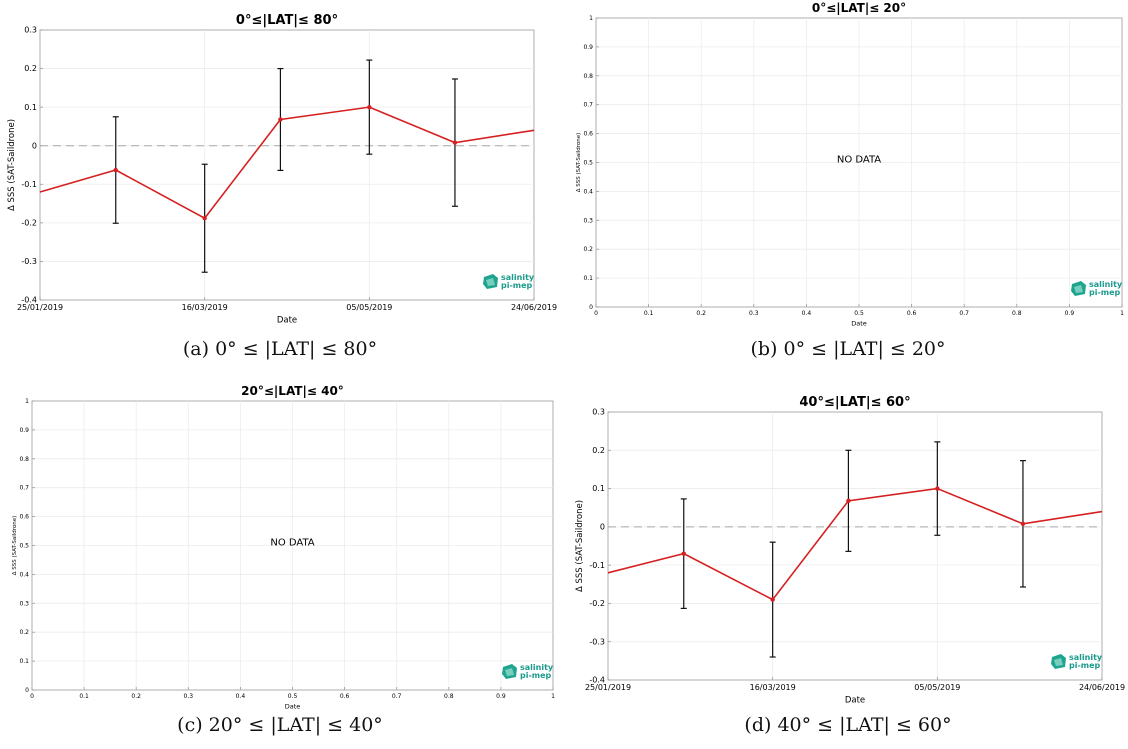  Describe the element at coordinates (292, 391) in the screenshot. I see `chart-title: 20°≤|LAT|≤ 40°` at that location.